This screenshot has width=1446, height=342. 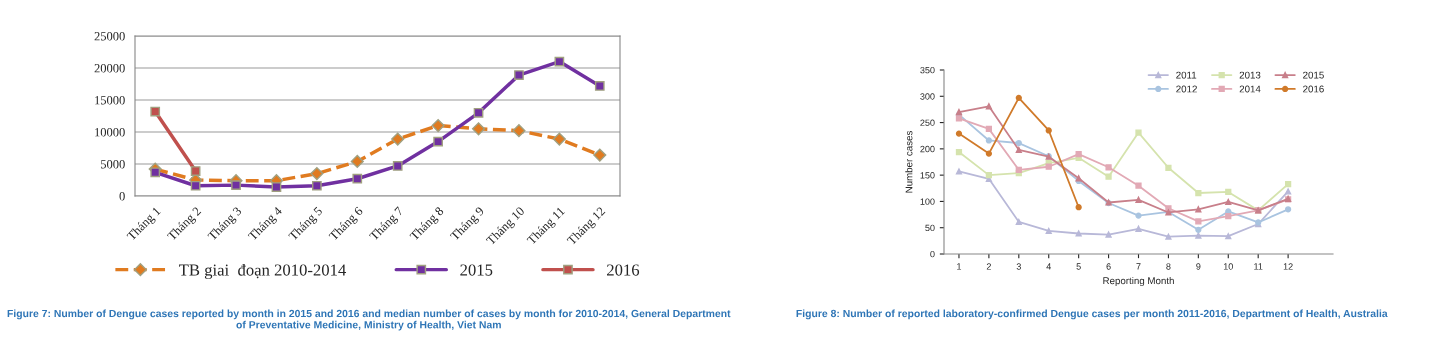 I want to click on legend-label: 2012, so click(x=1186, y=89).